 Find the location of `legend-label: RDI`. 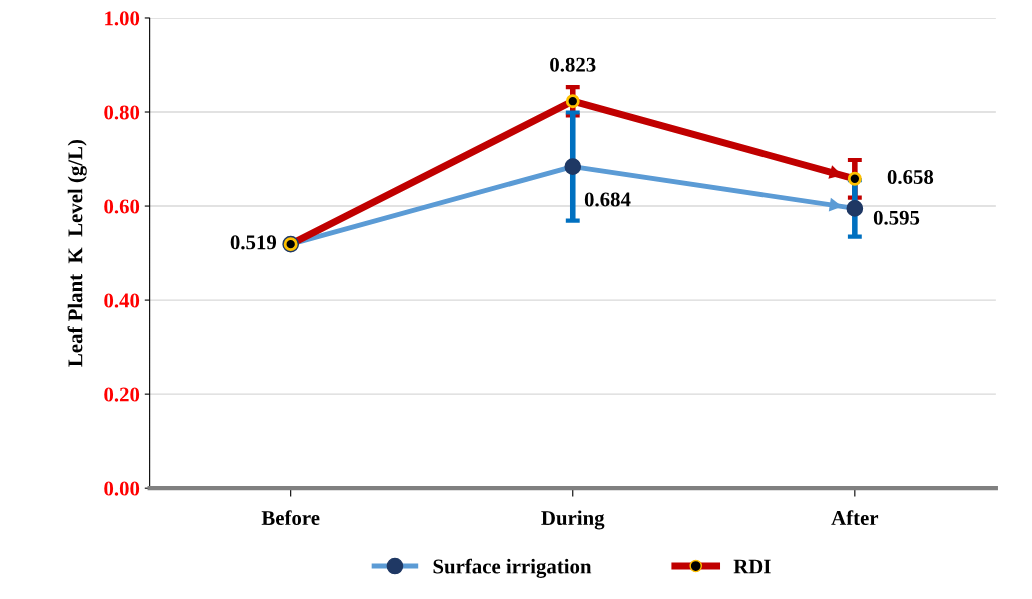

legend-label: RDI is located at coordinates (752, 566).